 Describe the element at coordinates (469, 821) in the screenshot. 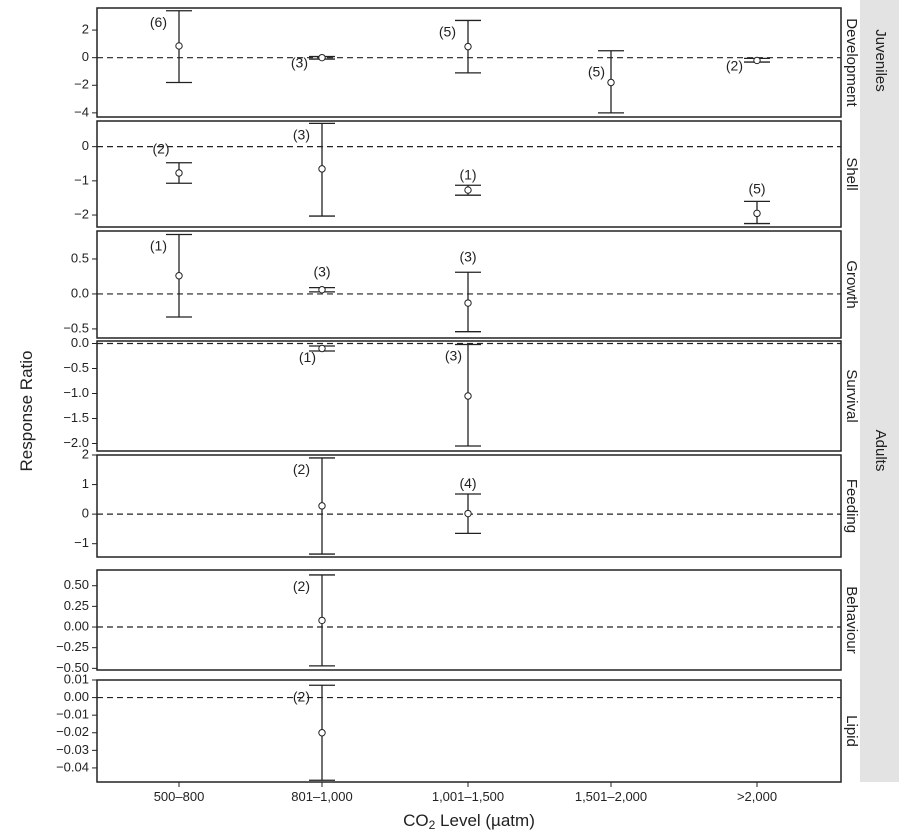

I see `x-axis-title: CO2 Level (µatm)` at that location.